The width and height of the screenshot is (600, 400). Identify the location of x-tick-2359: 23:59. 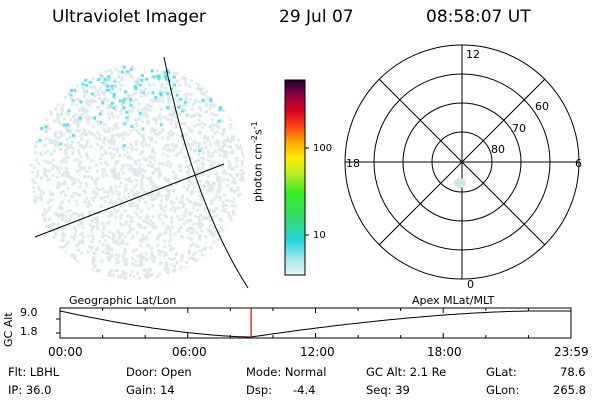
(571, 352).